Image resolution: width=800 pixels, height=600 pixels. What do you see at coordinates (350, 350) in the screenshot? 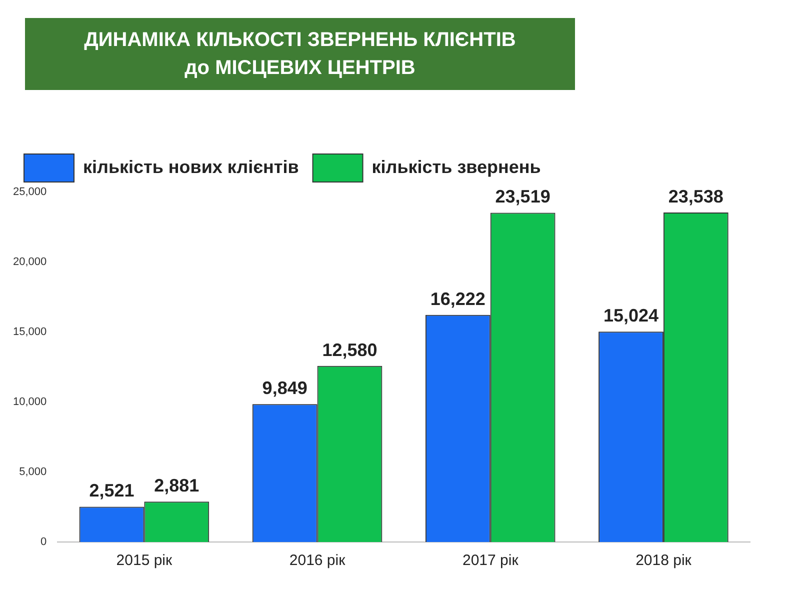
I see `data-label: 12,580` at bounding box center [350, 350].